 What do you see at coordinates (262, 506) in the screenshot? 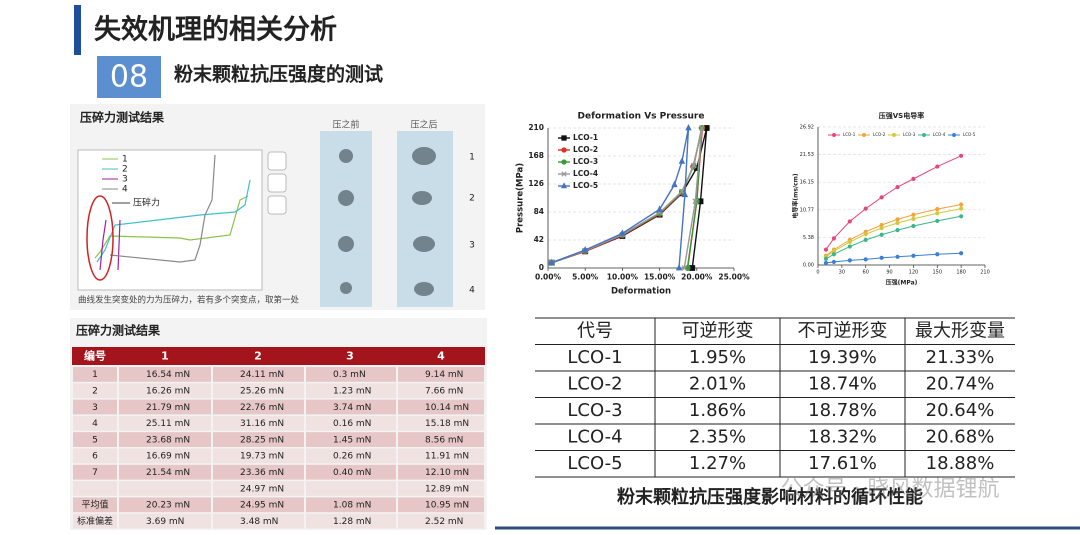
I see `cell-text: 24.95 mN` at bounding box center [262, 506].